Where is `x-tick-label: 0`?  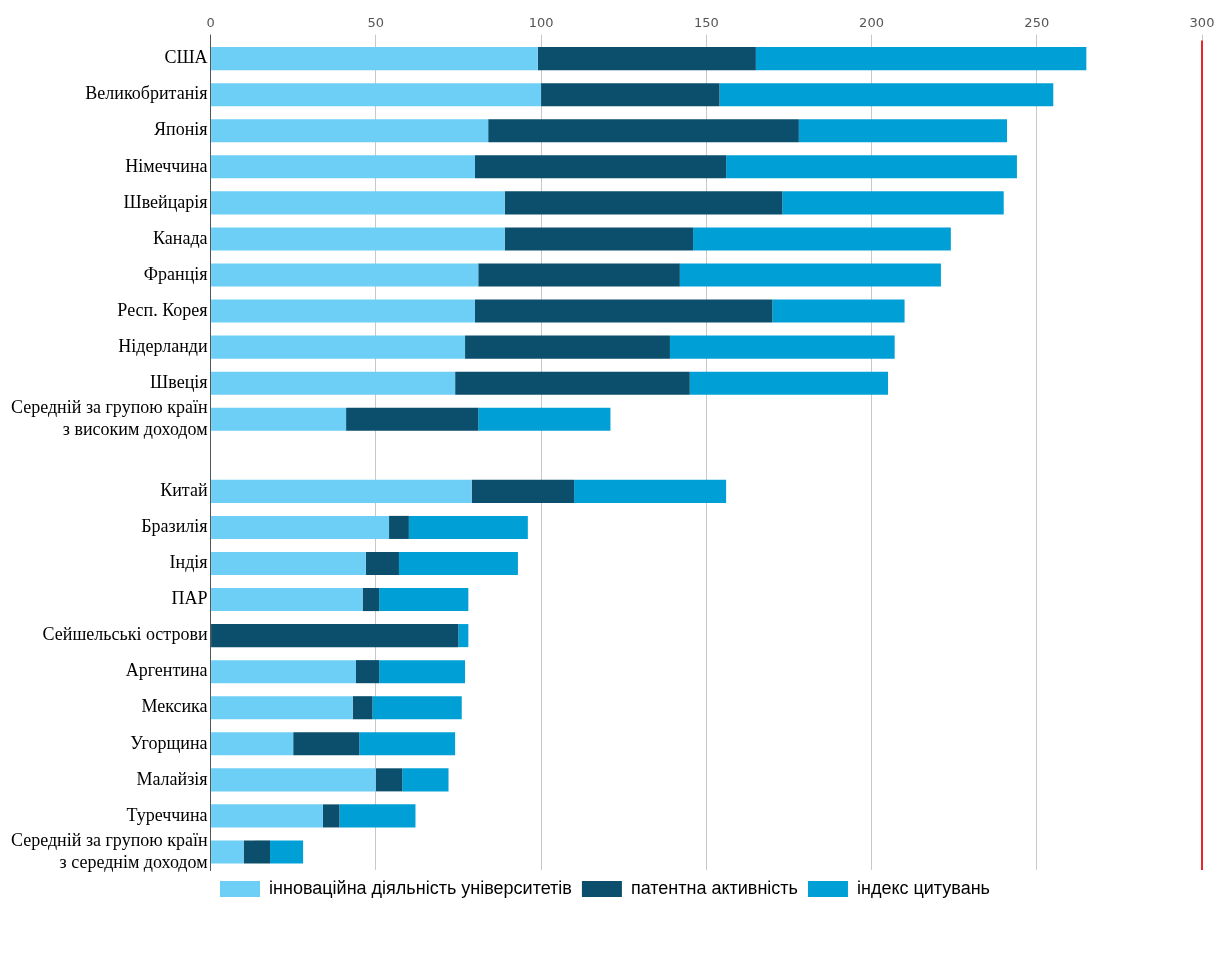 x-tick-label: 0 is located at coordinates (210, 23).